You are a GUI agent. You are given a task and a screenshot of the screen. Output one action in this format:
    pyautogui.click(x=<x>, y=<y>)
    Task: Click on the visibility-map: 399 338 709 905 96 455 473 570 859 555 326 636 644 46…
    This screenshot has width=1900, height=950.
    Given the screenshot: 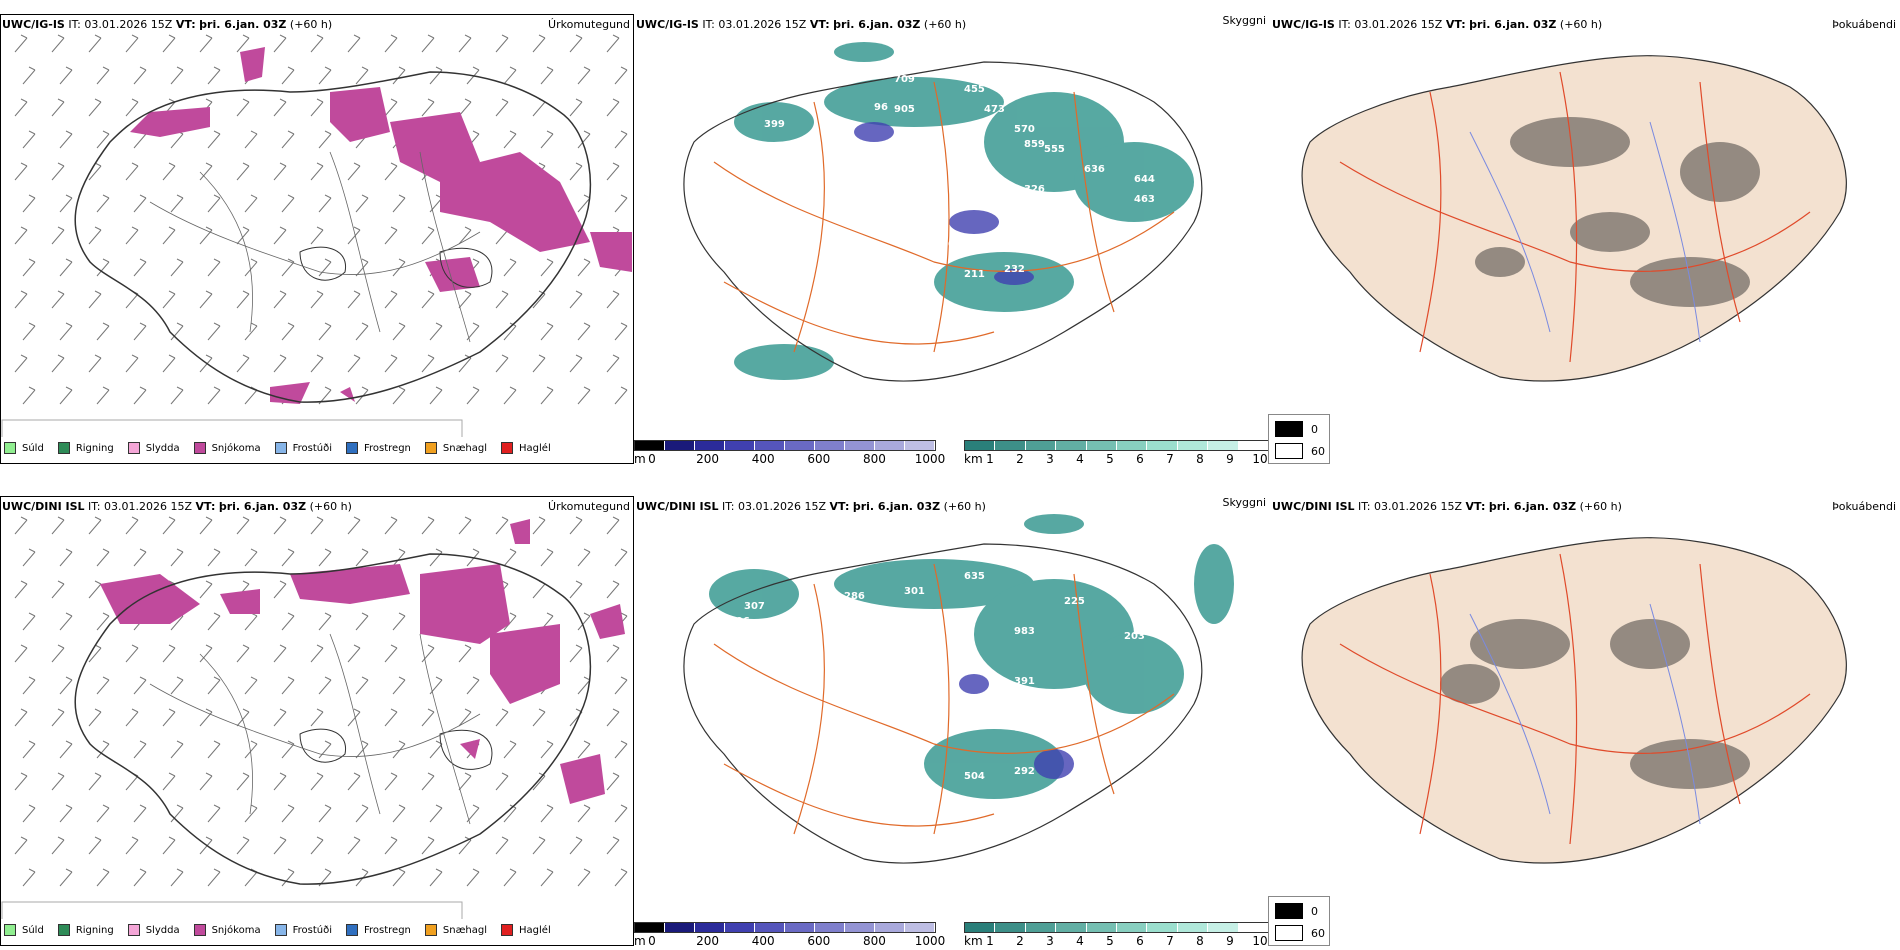 What is the action you would take?
    pyautogui.click(x=943, y=212)
    